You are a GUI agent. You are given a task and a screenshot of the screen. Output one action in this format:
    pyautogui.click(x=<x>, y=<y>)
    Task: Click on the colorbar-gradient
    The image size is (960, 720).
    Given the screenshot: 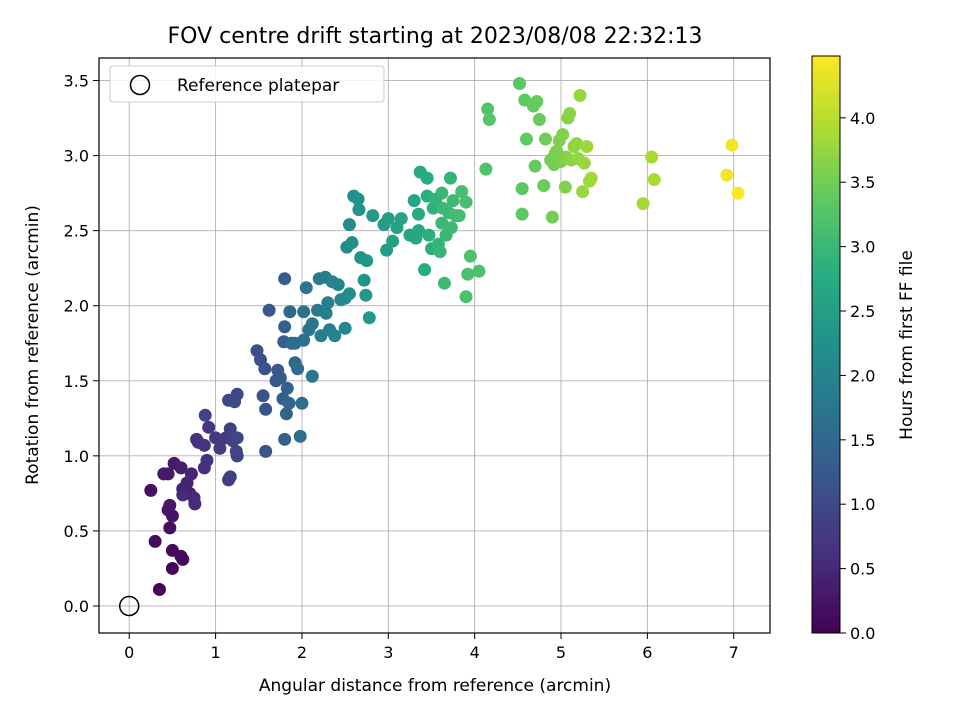 What is the action you would take?
    pyautogui.click(x=826, y=344)
    